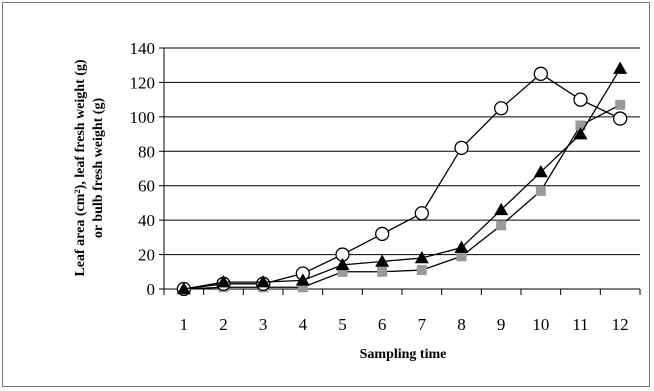 The width and height of the screenshot is (654, 391). I want to click on y-tick-label-40: 40, so click(146, 220).